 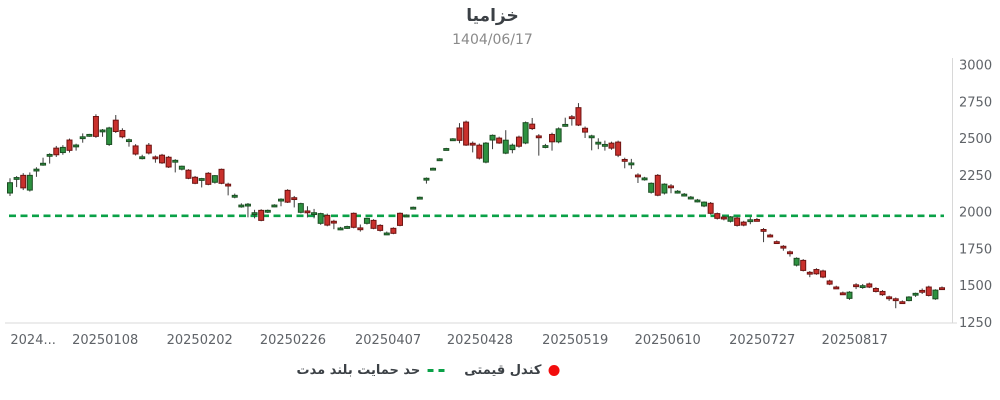 What do you see at coordinates (492, 27) in the screenshot?
I see `chart-header: خزامیا 1404/06/17` at bounding box center [492, 27].